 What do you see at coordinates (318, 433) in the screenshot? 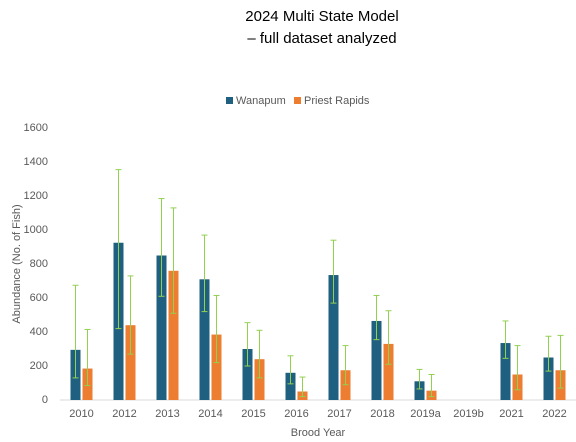
I see `x-axis-label: Brood Year` at bounding box center [318, 433].